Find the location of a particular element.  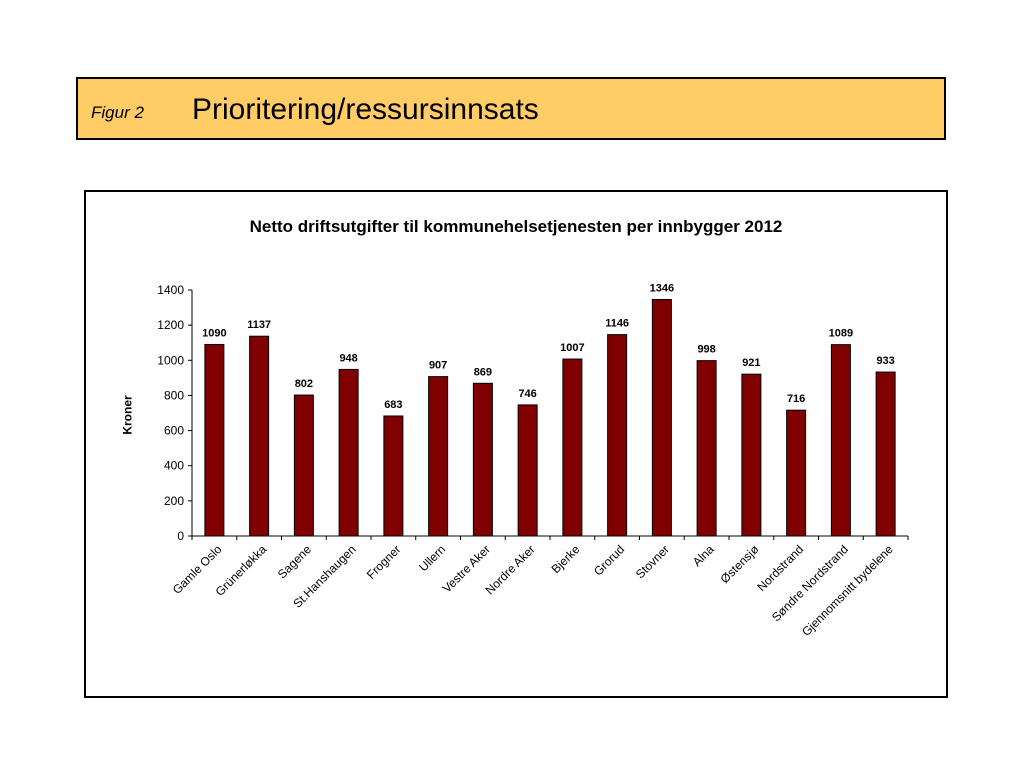

x-category-label: Østensjø is located at coordinates (740, 564).